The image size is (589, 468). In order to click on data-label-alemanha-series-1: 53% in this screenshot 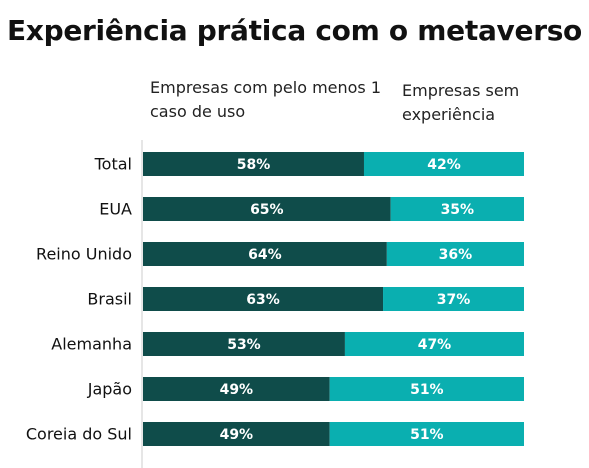, I will do `click(244, 345)`.